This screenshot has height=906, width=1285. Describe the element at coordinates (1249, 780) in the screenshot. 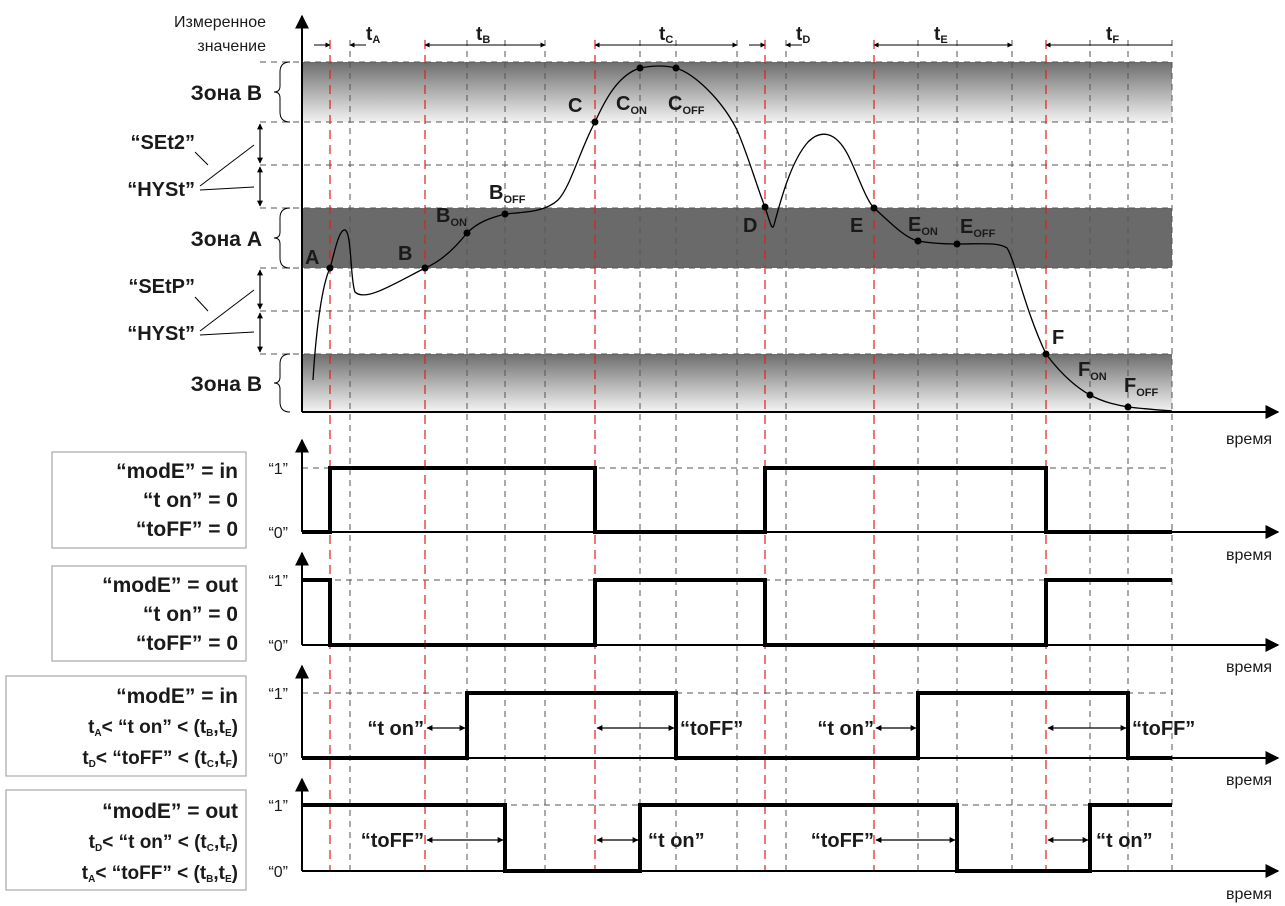

I see `time-label-signal-3: время` at that location.